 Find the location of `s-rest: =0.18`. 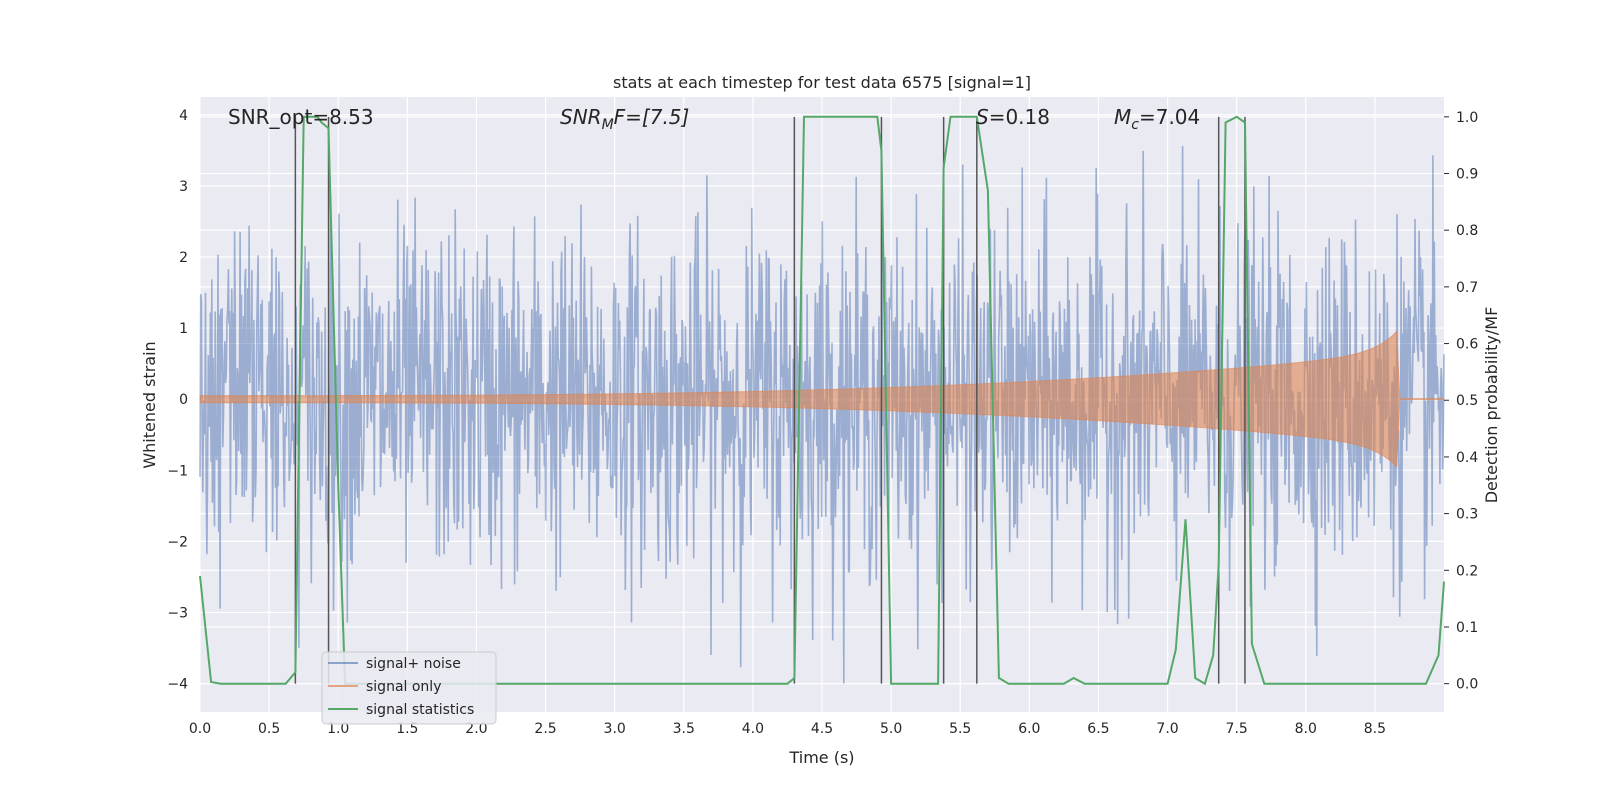

s-rest: =0.18 is located at coordinates (1019, 117).